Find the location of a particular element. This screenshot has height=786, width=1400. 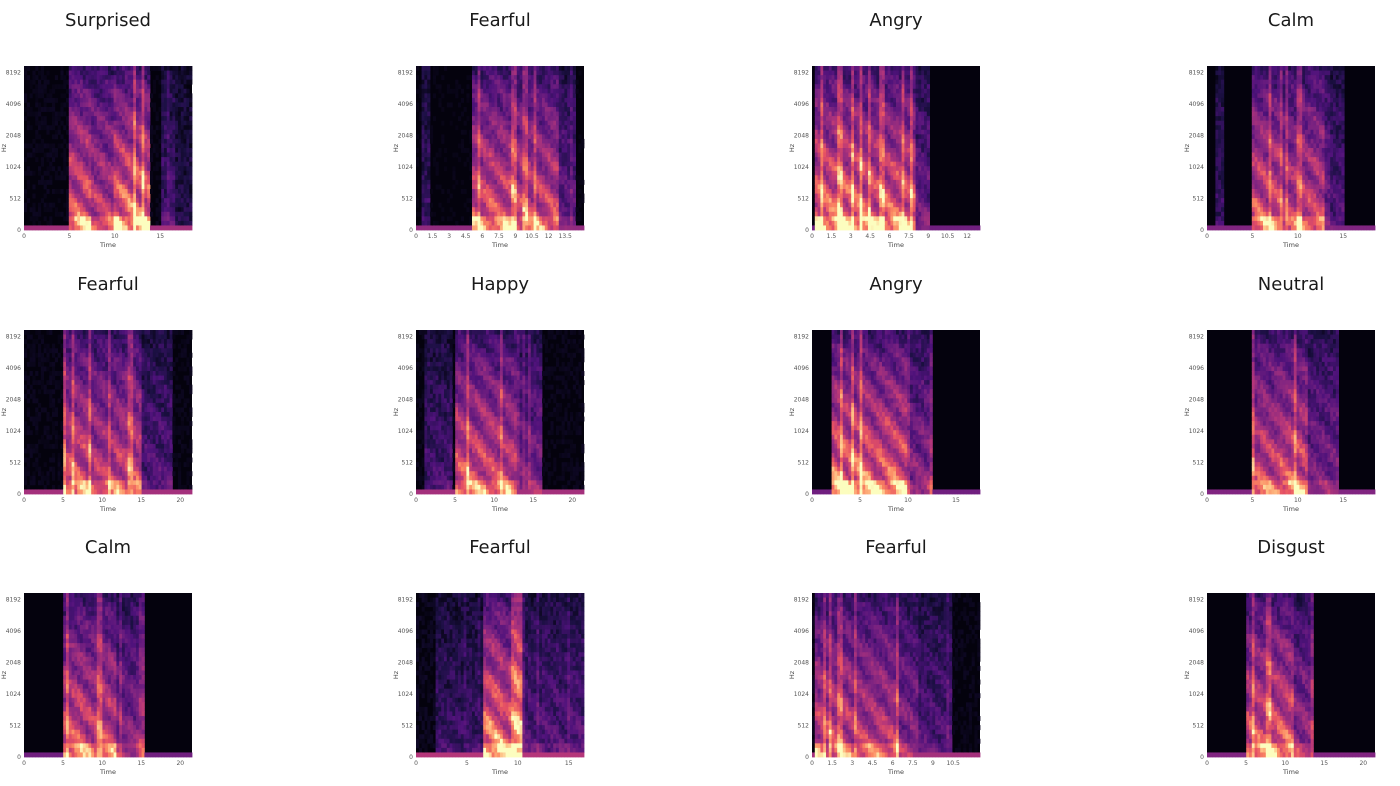

y-axis-label: Hz is located at coordinates (4, 147).